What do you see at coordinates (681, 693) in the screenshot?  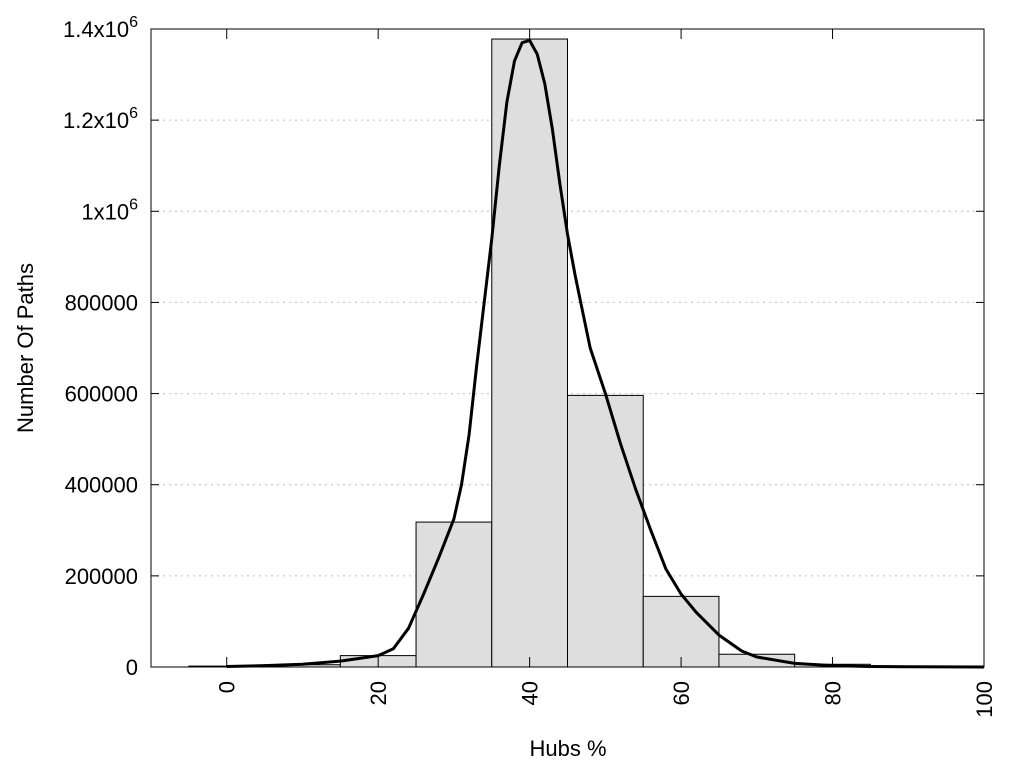 I see `x-tick-label: 60` at bounding box center [681, 693].